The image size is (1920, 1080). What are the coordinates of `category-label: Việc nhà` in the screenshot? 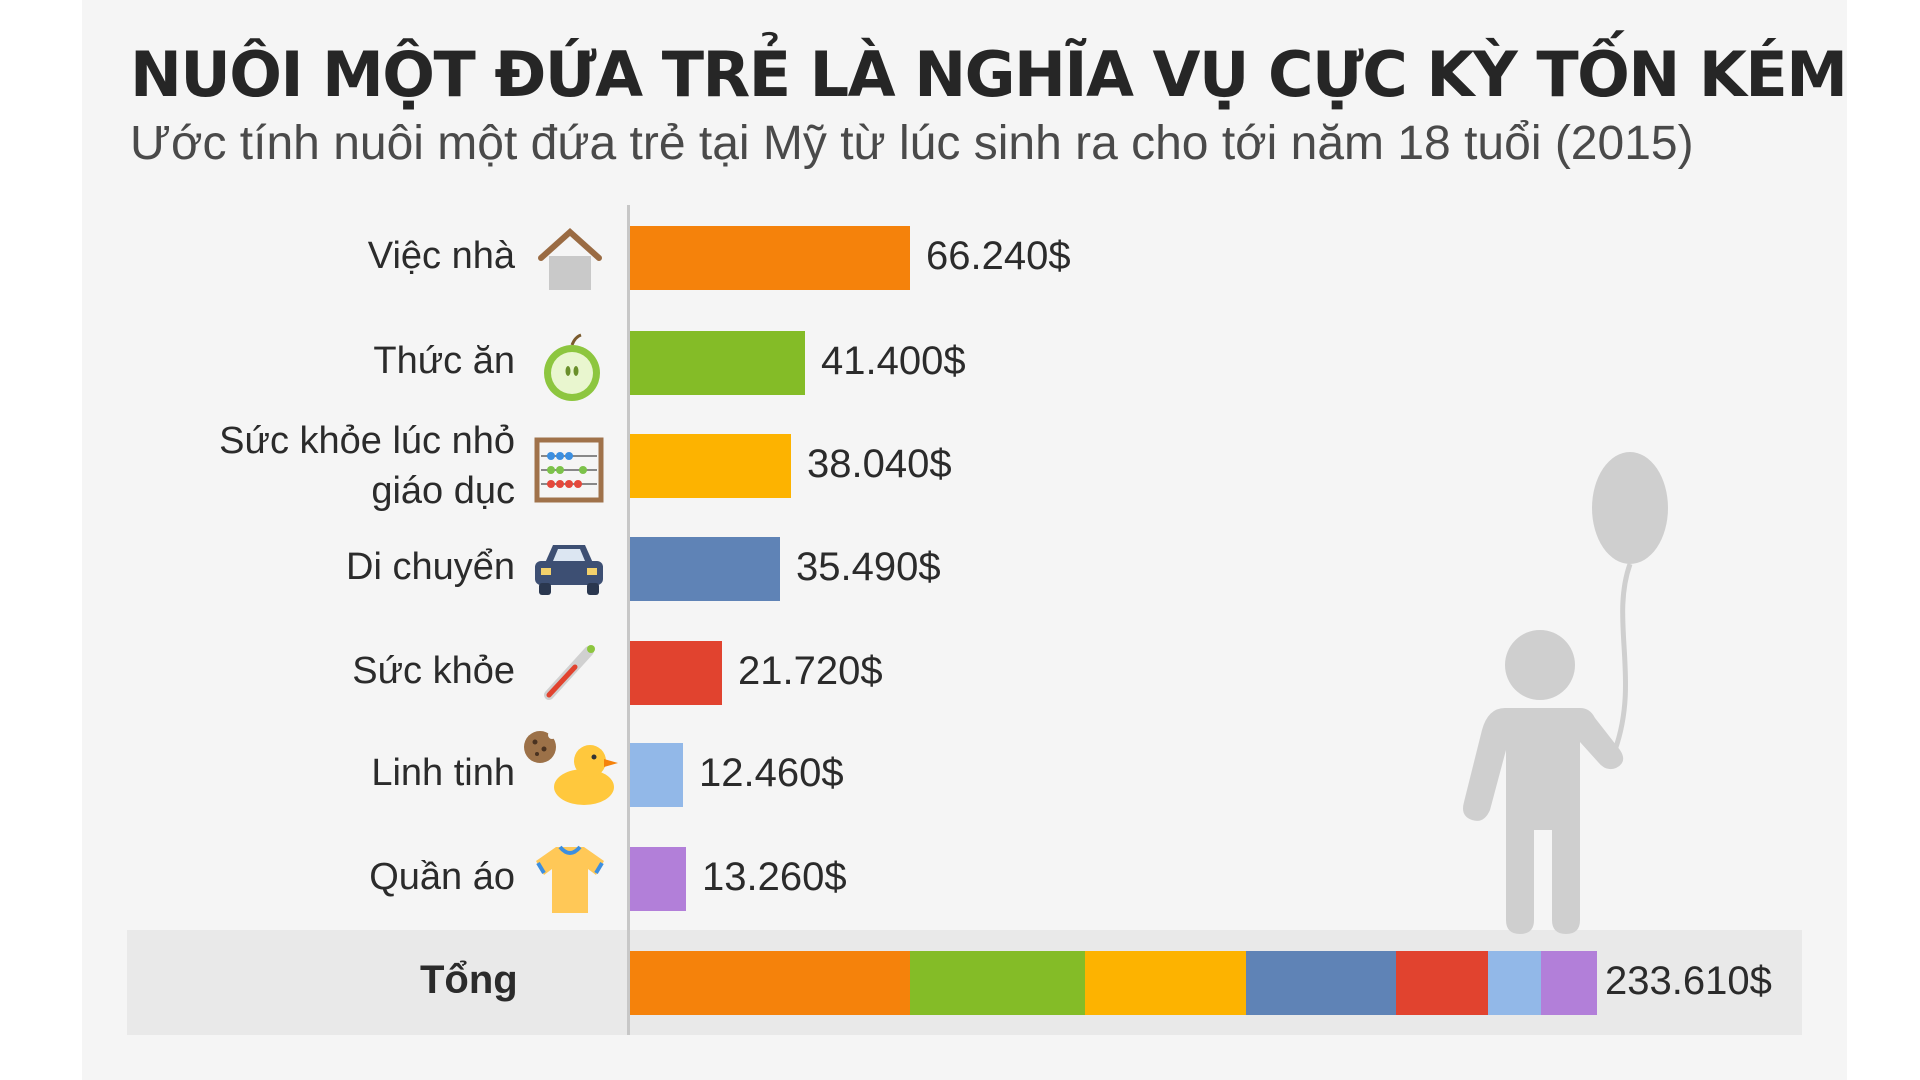 It's located at (441, 256).